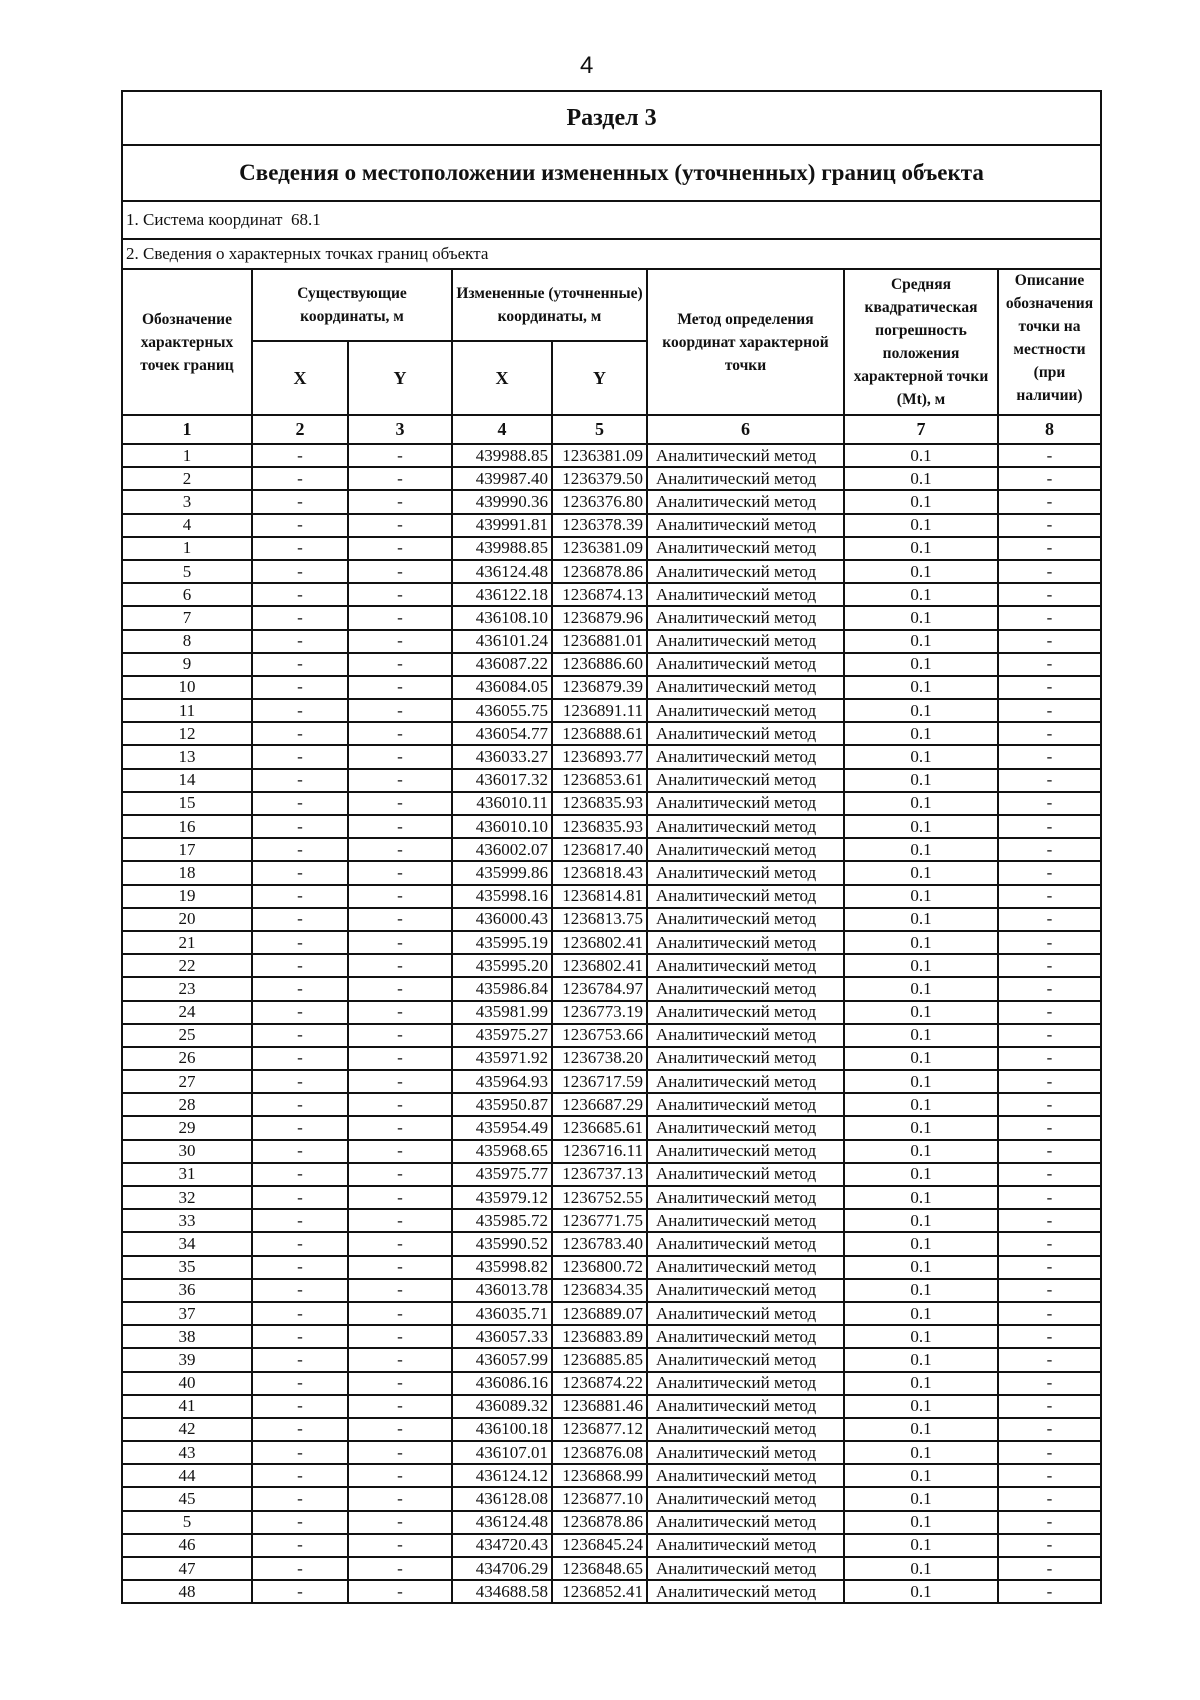 Image resolution: width=1200 pixels, height=1700 pixels. I want to click on point-label-cell: 7, so click(187, 618).